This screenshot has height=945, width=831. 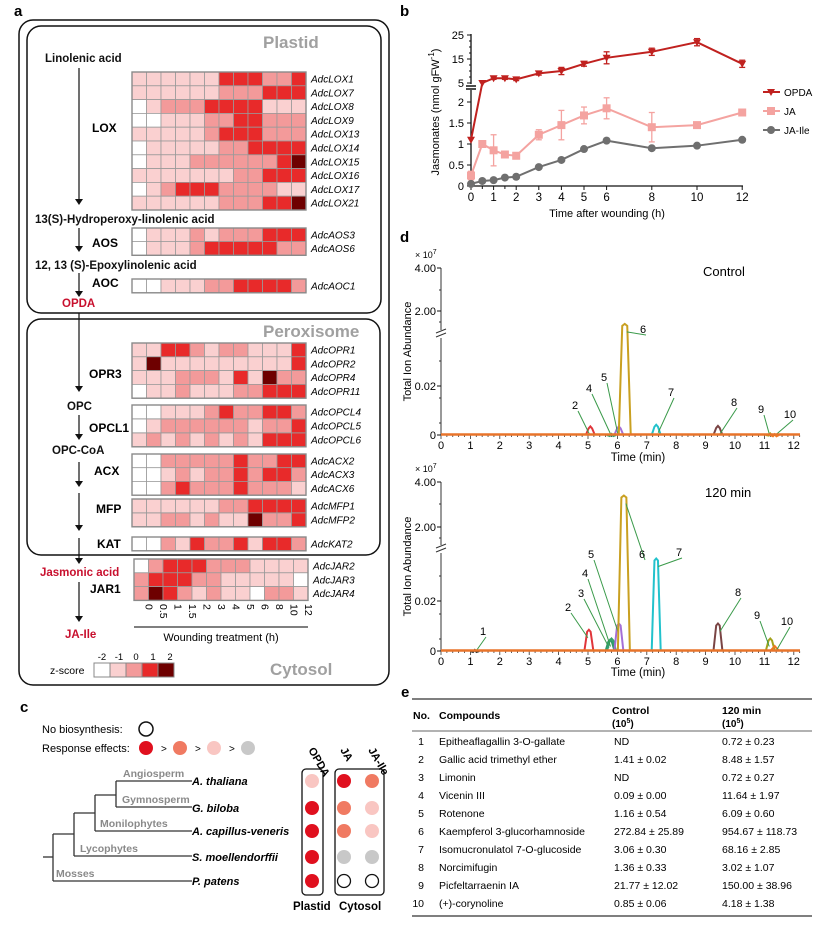 I want to click on effect-circle-weak, so click(x=372, y=831).